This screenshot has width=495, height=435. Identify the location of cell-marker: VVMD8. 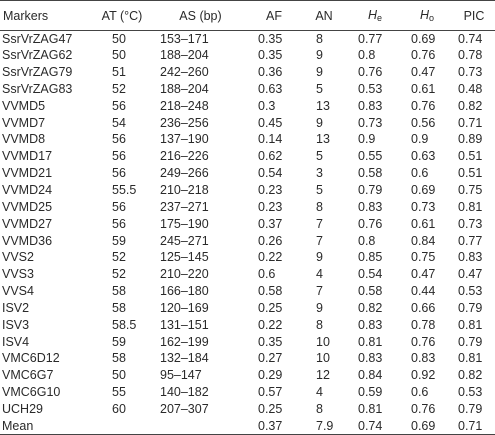
(24, 139).